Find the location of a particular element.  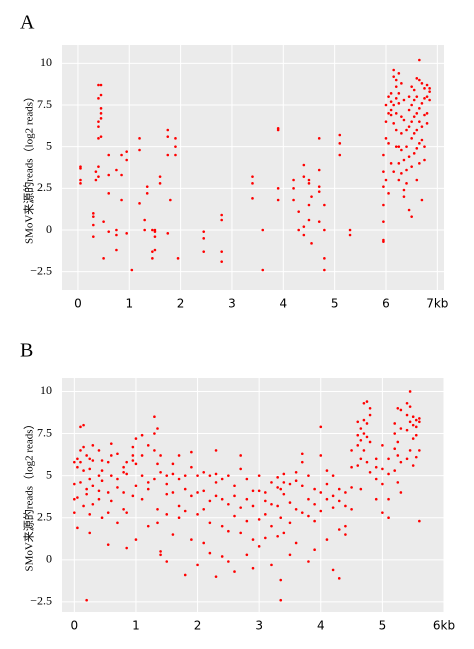

x-tick-label: 1 is located at coordinates (129, 304).